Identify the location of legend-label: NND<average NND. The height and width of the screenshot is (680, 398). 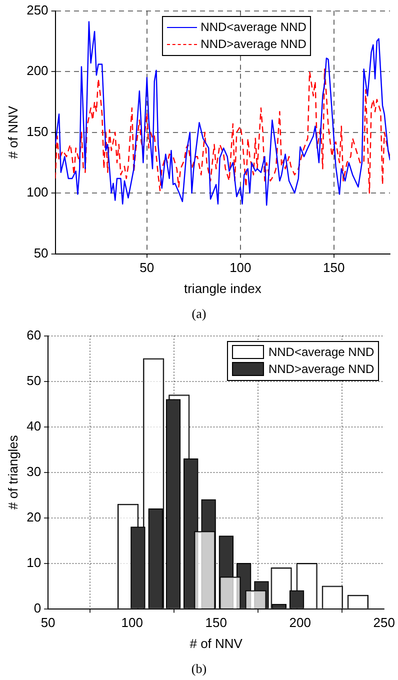
(253, 27).